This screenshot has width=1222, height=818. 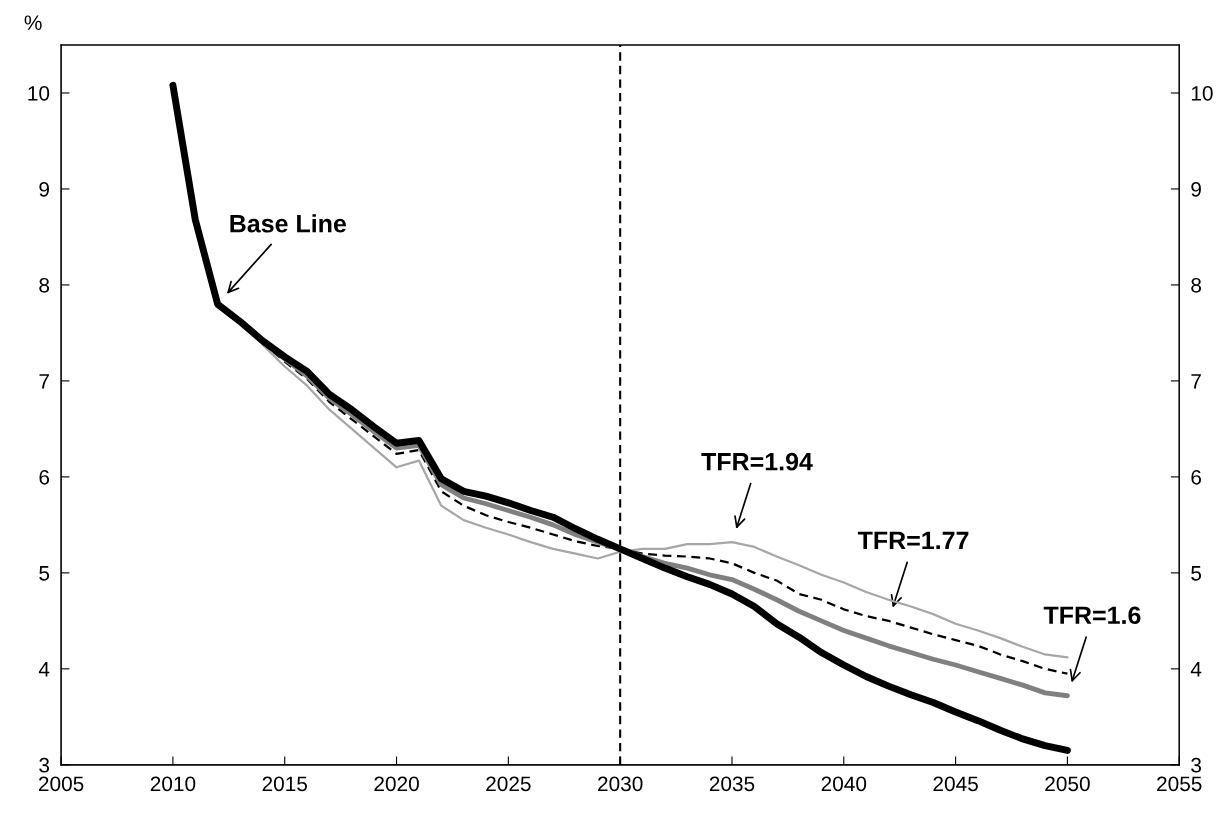 I want to click on annotation: TFR=1.94, so click(x=757, y=461).